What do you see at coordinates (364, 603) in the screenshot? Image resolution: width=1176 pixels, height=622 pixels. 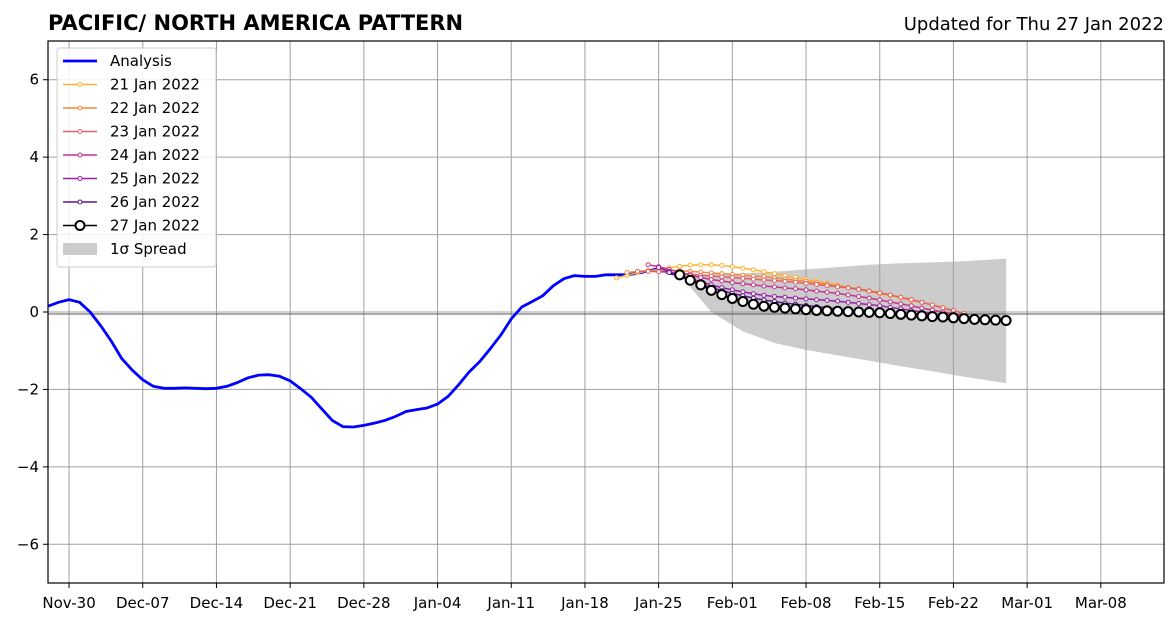 I see `x-tick-label: Dec-28` at bounding box center [364, 603].